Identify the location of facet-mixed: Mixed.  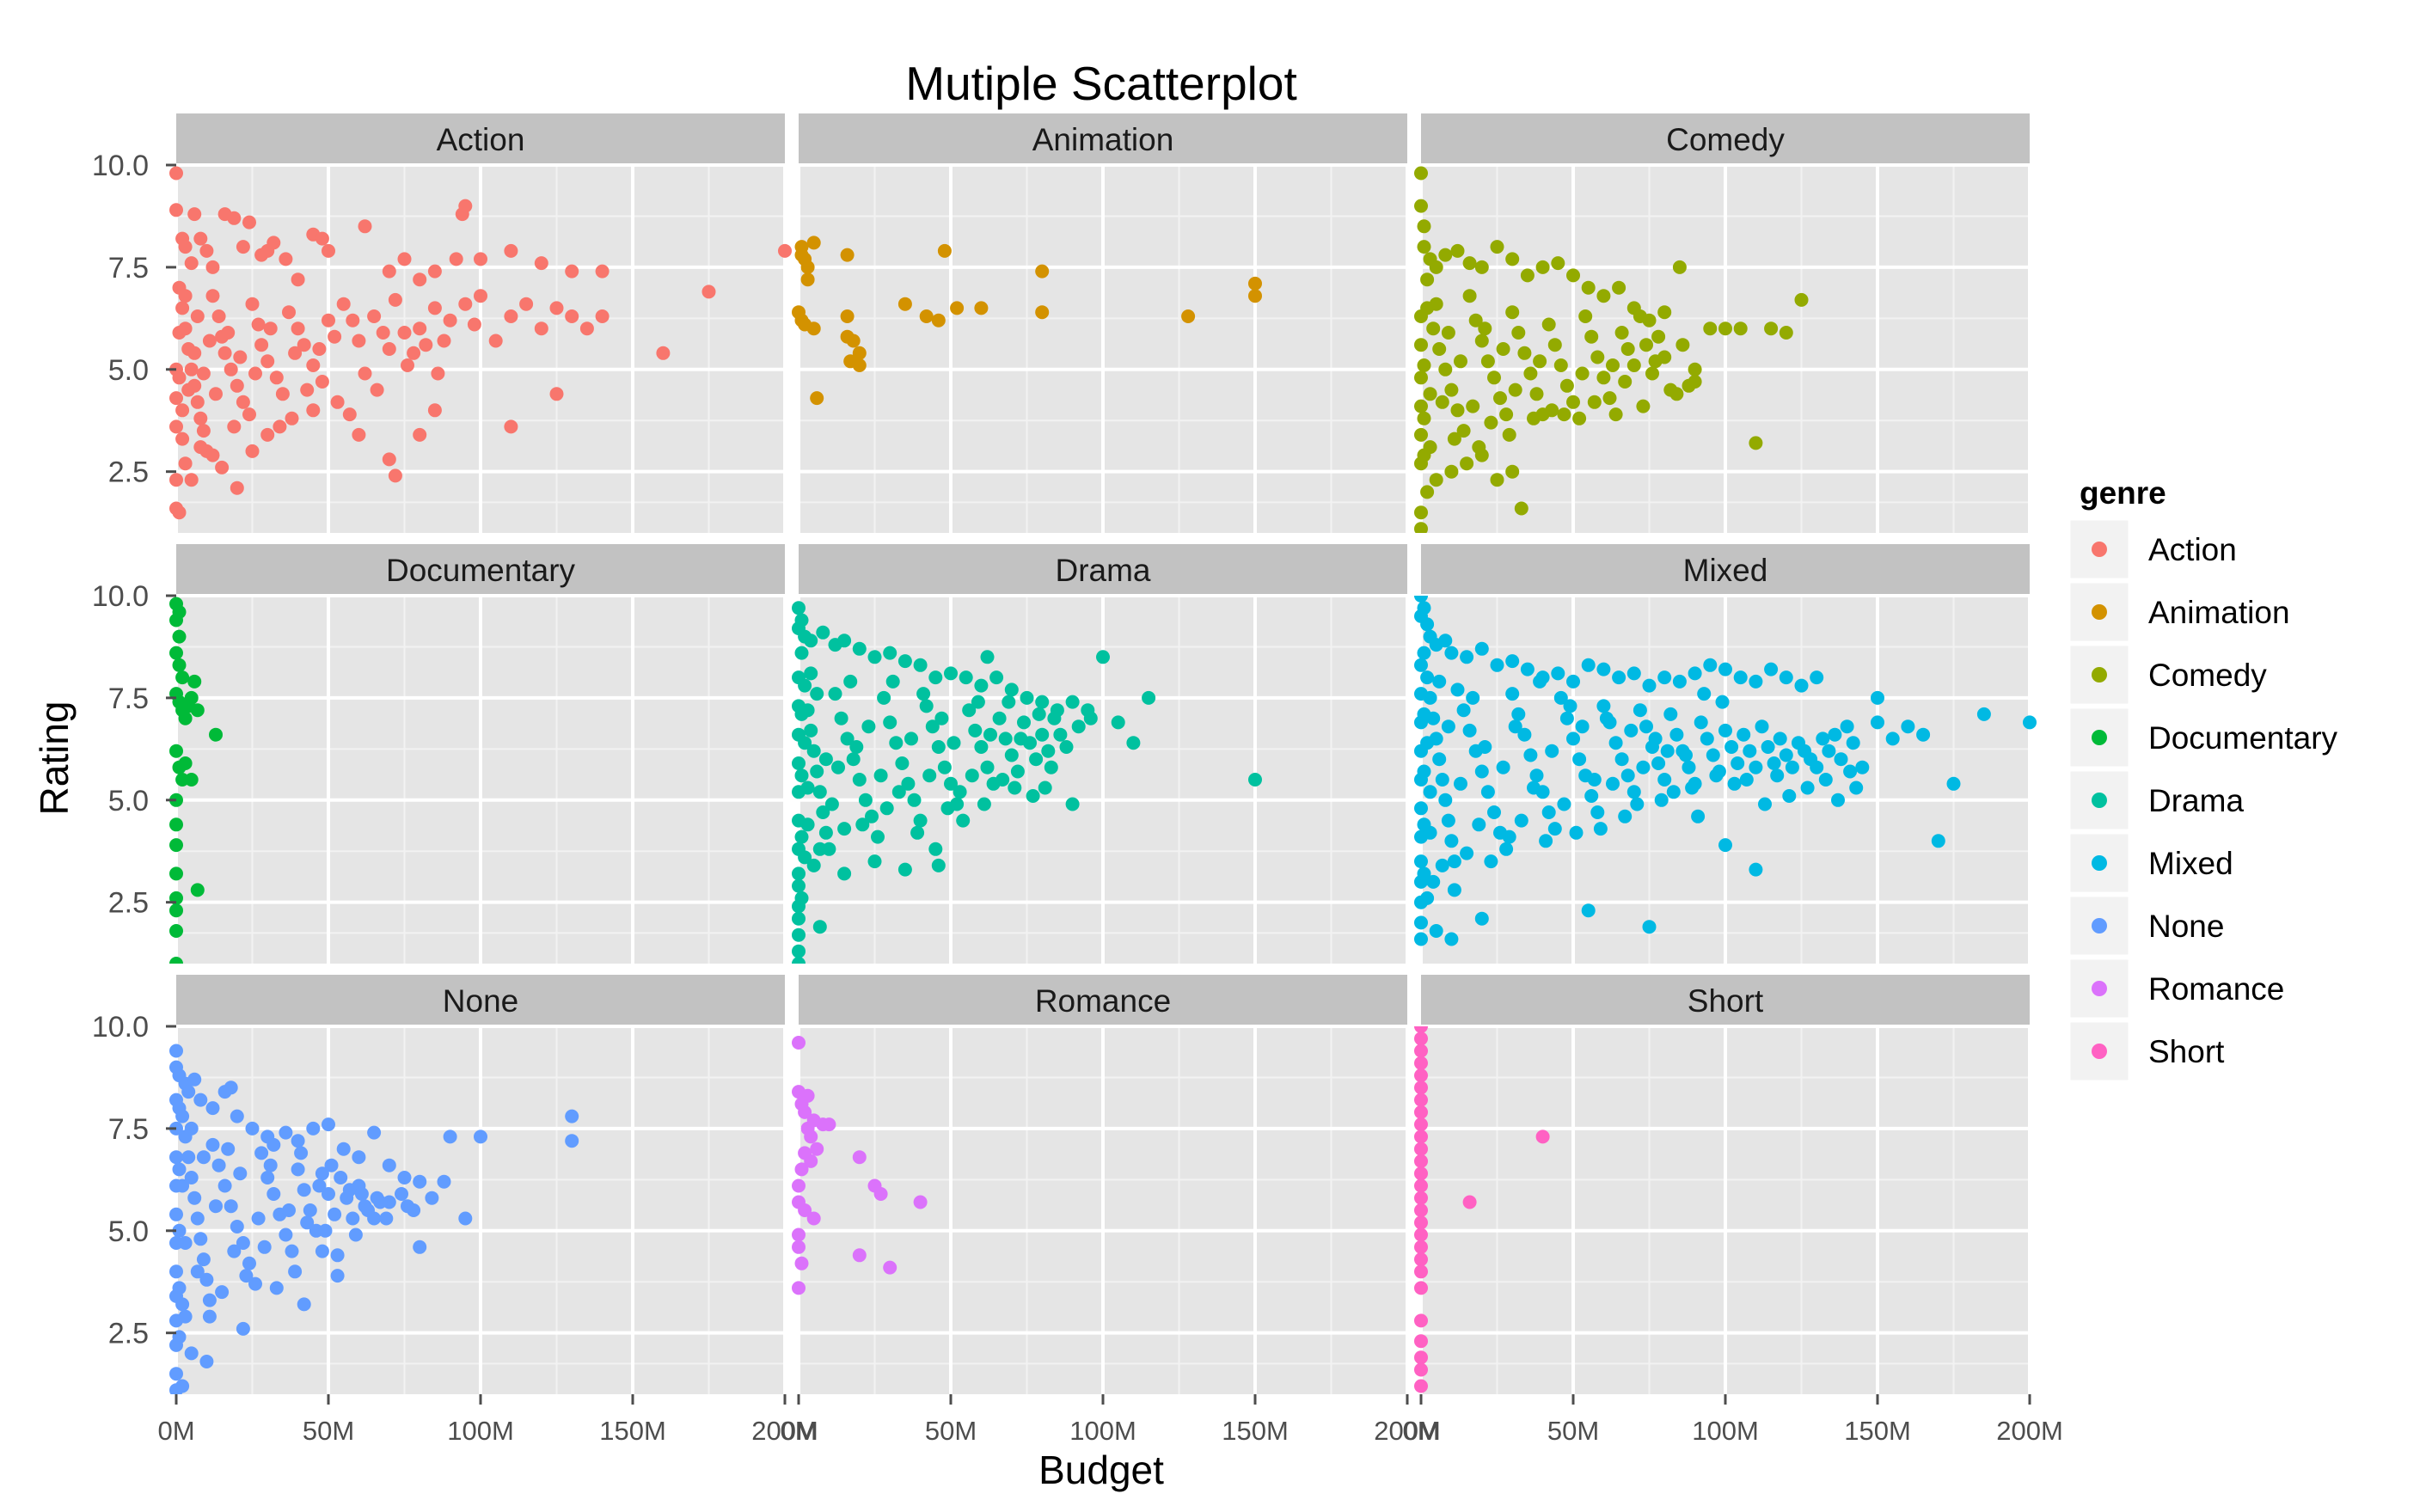
(1725, 754).